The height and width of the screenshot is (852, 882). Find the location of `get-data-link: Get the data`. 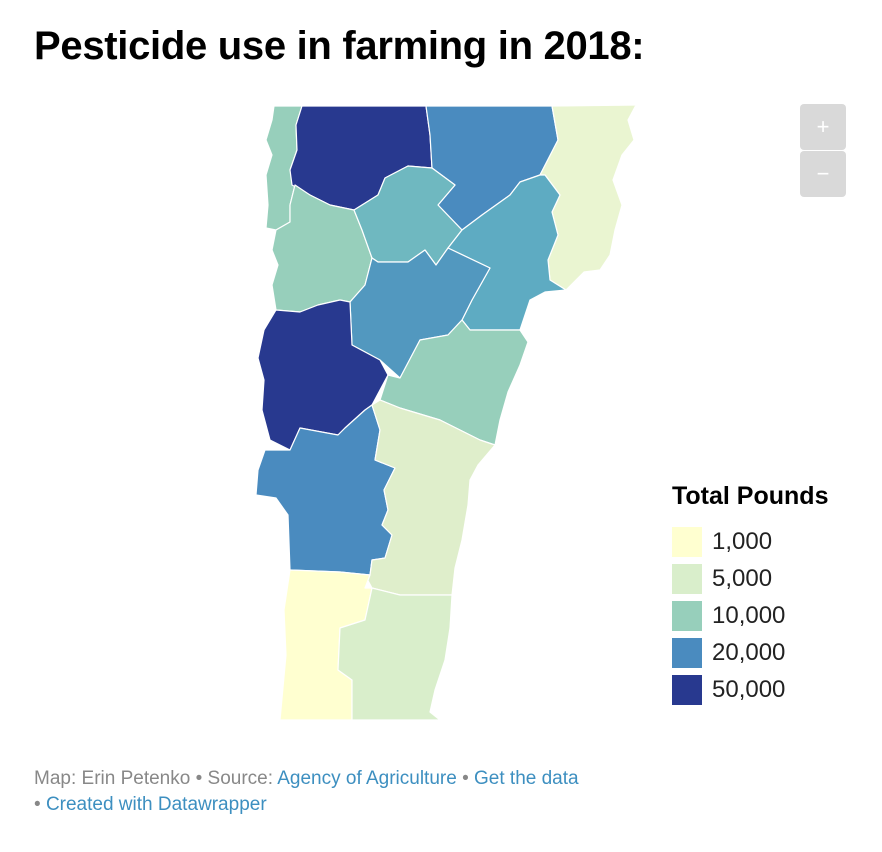

get-data-link: Get the data is located at coordinates (526, 778).